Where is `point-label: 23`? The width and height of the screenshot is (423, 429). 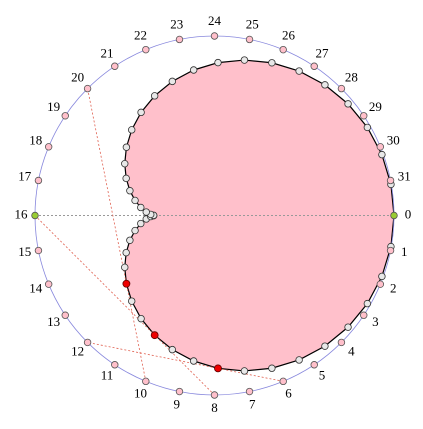
point-label: 23 is located at coordinates (176, 24).